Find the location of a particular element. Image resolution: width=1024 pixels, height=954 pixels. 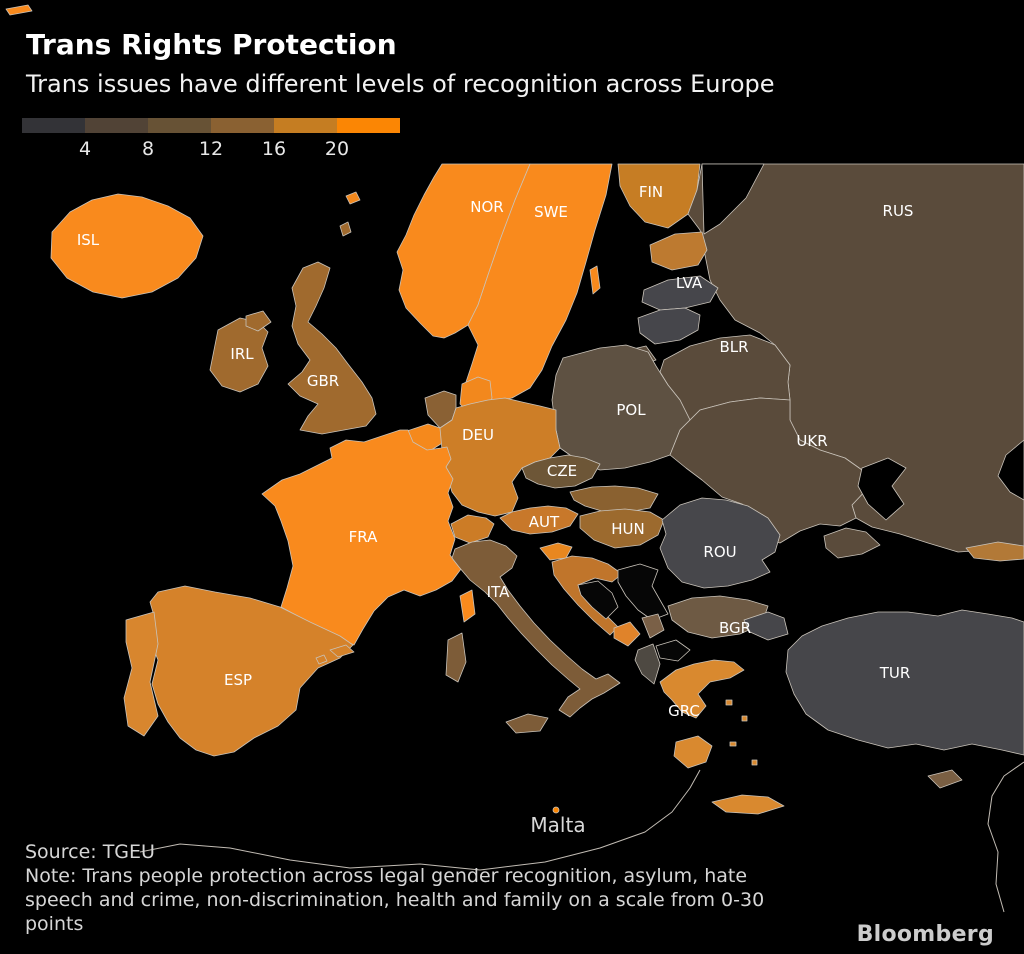

map-label-rus: RUS is located at coordinates (898, 211).